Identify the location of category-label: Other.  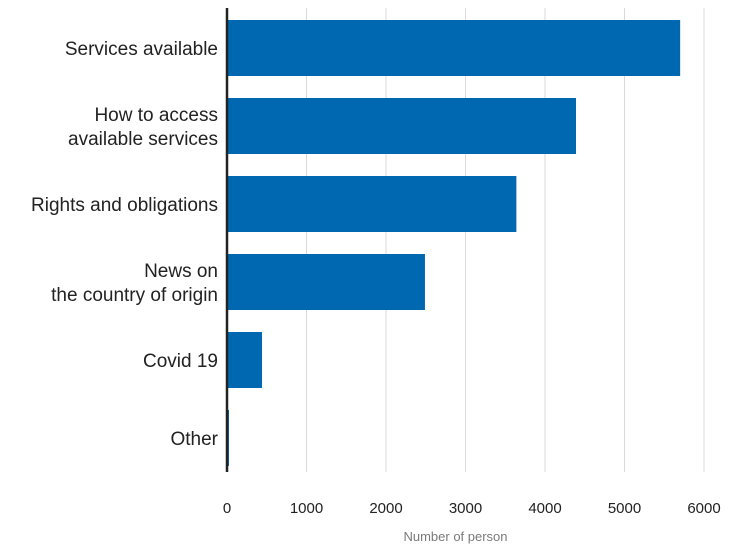
(194, 439).